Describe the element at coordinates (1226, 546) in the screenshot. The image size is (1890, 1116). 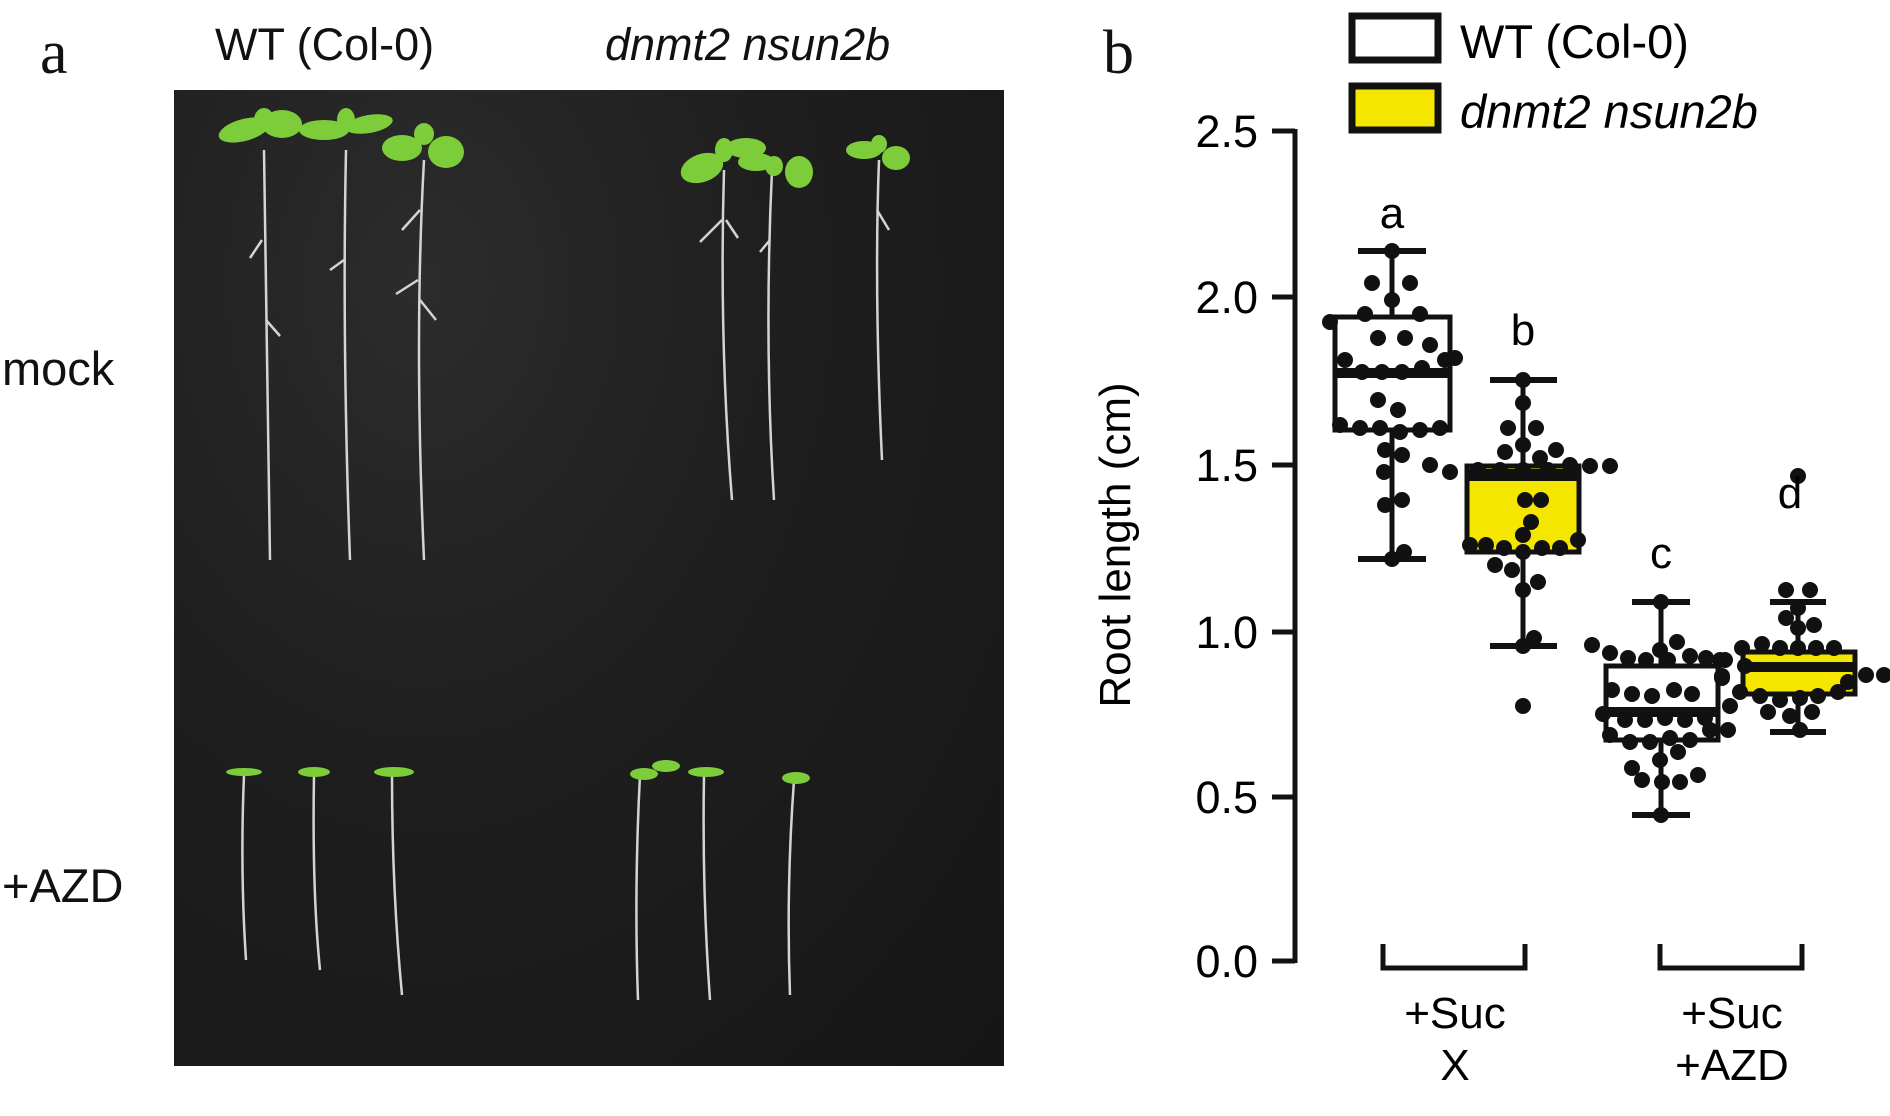
I see `y-tick-labels: 2.5 2.0 1.5 1.0 0.5 0.0` at that location.